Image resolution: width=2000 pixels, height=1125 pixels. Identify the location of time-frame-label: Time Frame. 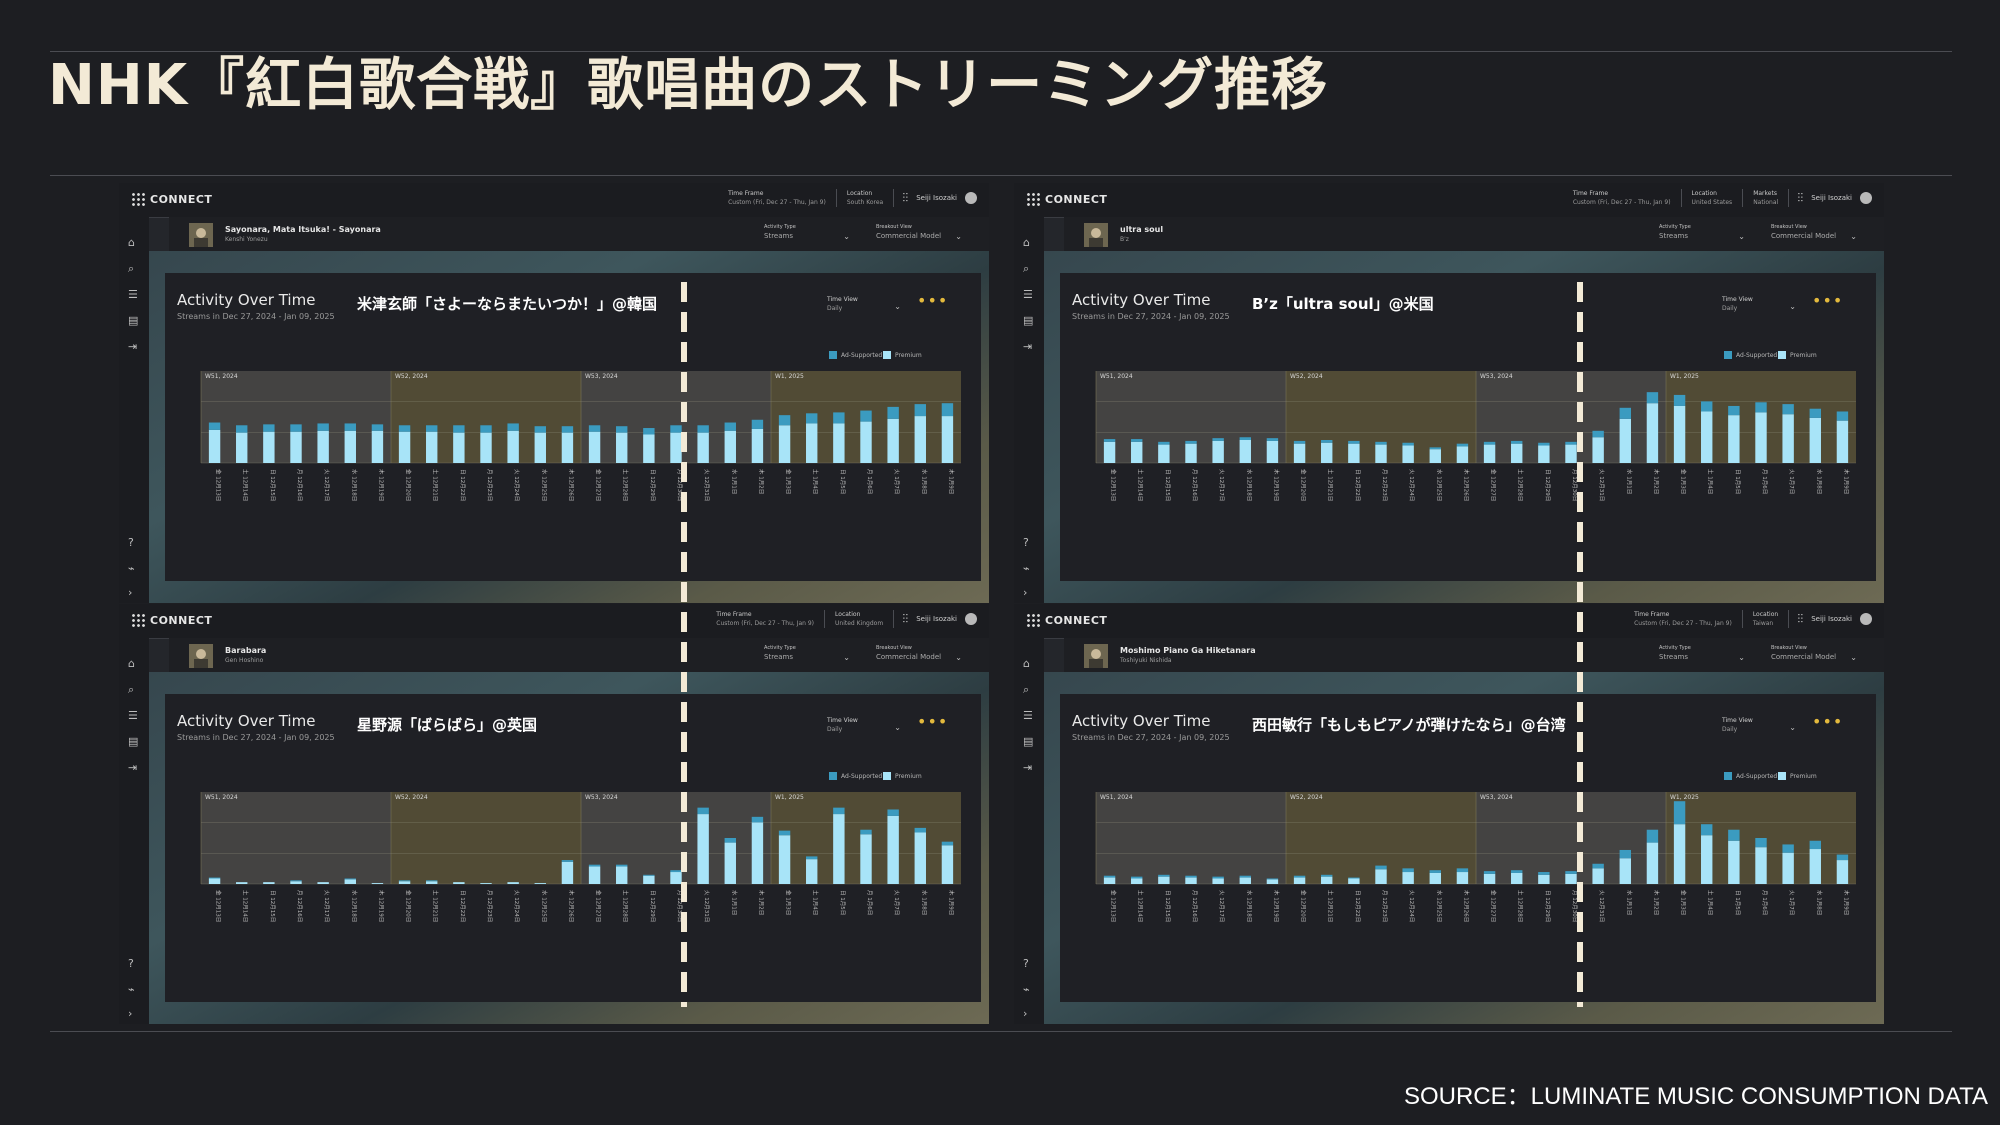
(734, 614).